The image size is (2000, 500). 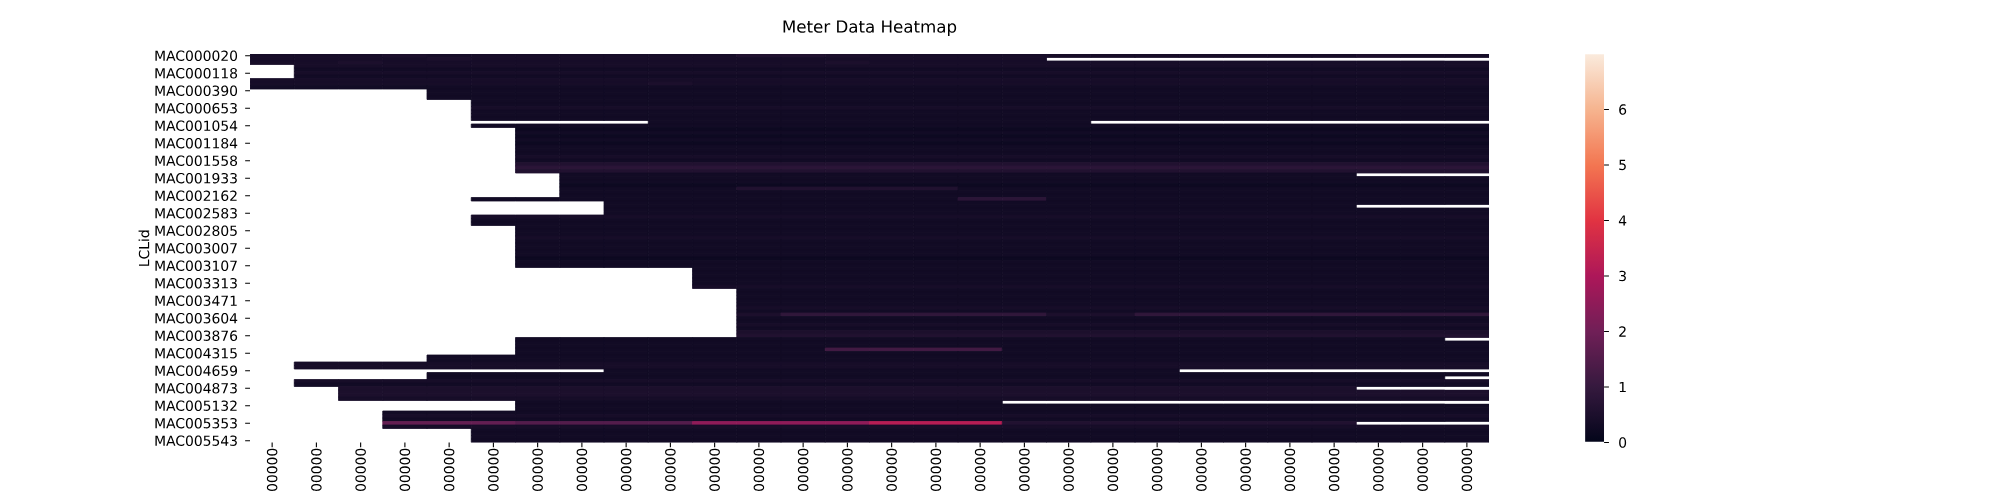 What do you see at coordinates (196, 248) in the screenshot?
I see `y-tick-label: MAC003007` at bounding box center [196, 248].